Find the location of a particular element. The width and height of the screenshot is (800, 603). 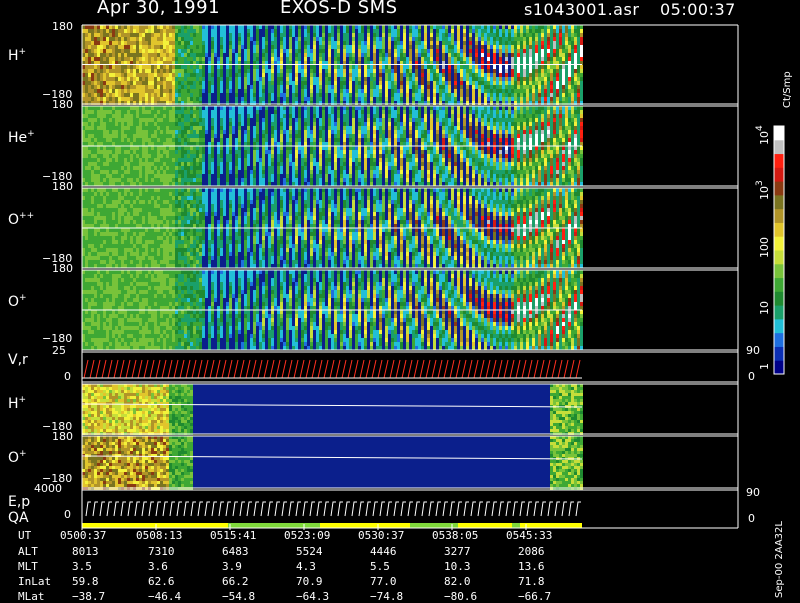

ephemeris-row-label: ALT is located at coordinates (28, 551).